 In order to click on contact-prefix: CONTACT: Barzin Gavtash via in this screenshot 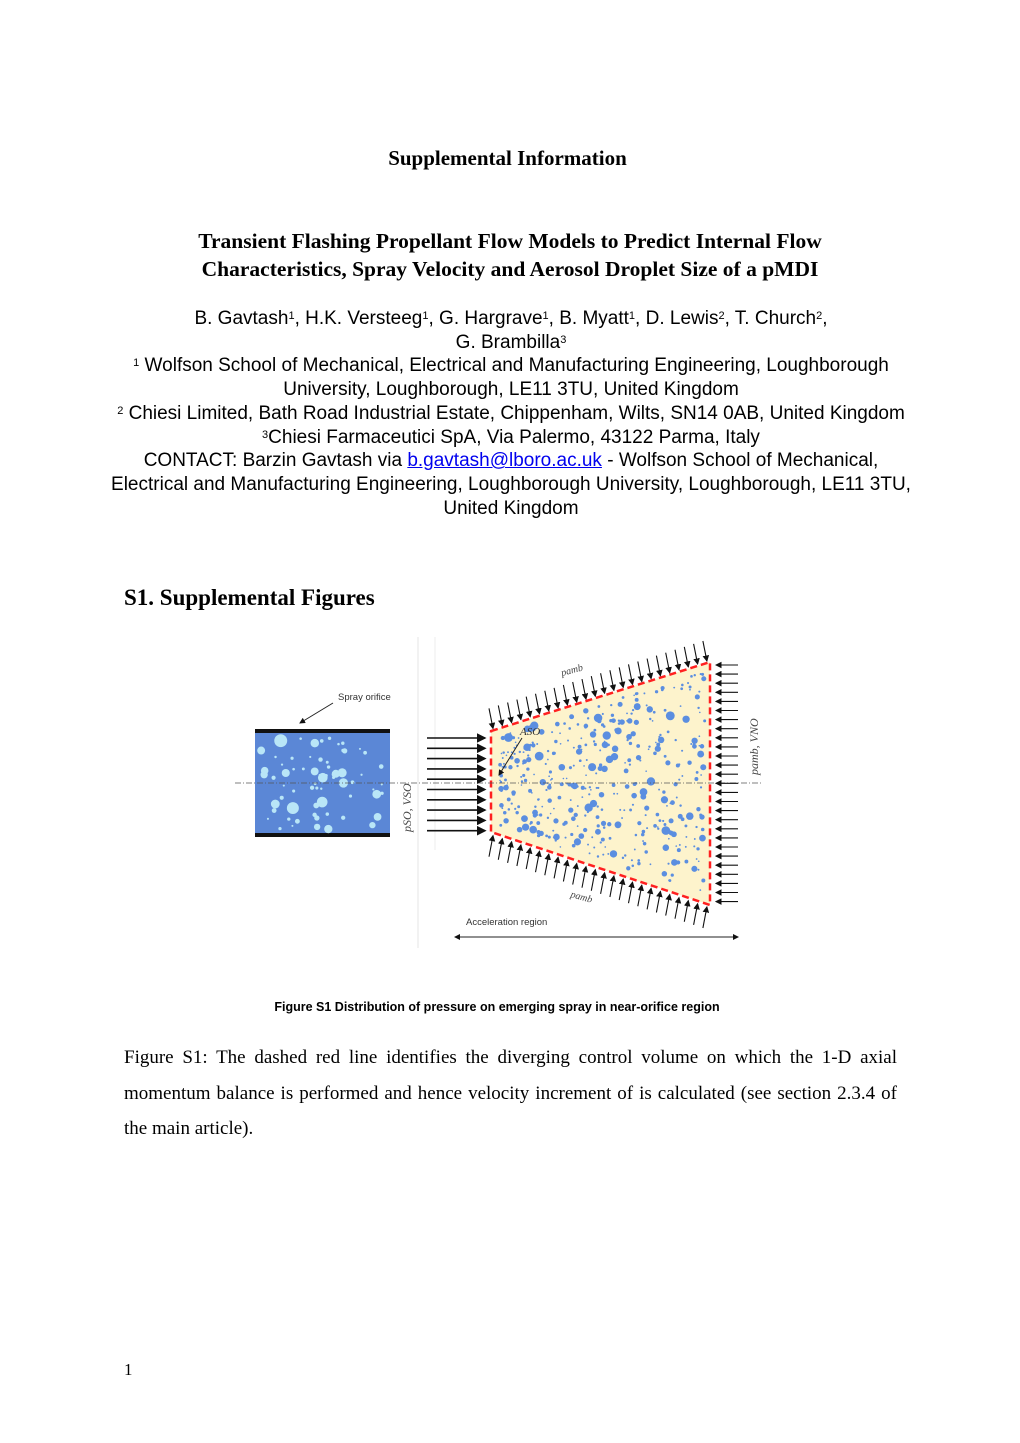, I will do `click(275, 461)`.